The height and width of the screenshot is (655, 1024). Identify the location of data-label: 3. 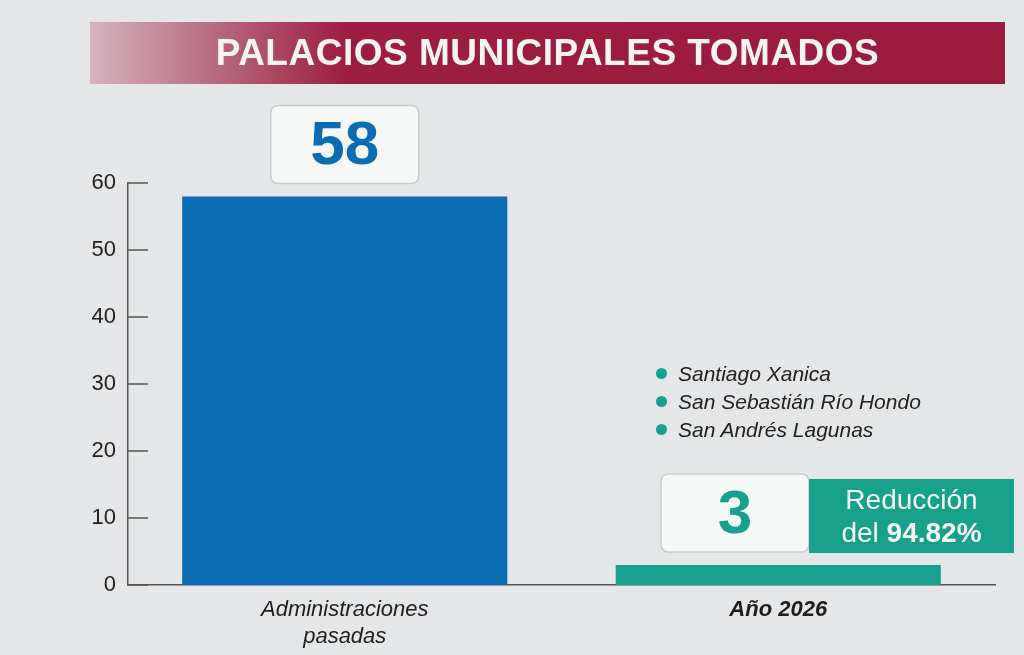
(735, 511).